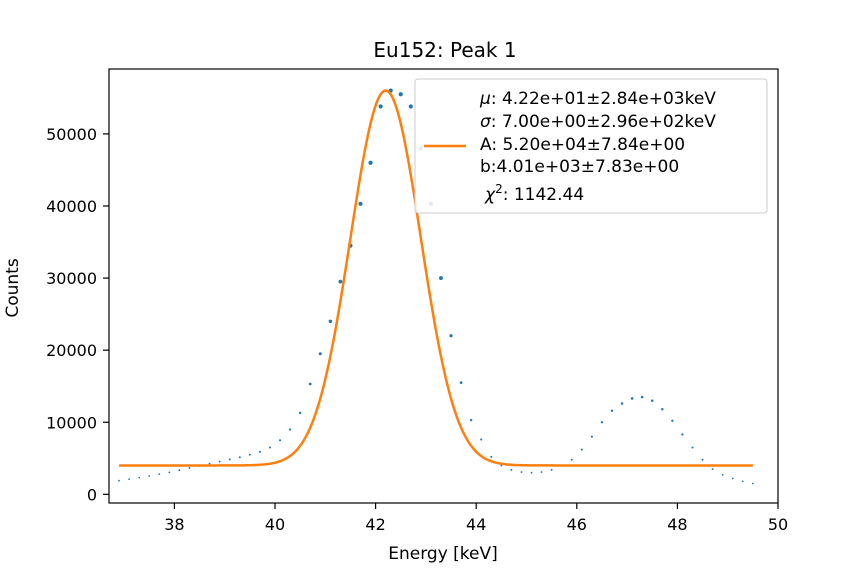 Image resolution: width=864 pixels, height=576 pixels. What do you see at coordinates (71, 422) in the screenshot?
I see `y-tick-label: 10000` at bounding box center [71, 422].